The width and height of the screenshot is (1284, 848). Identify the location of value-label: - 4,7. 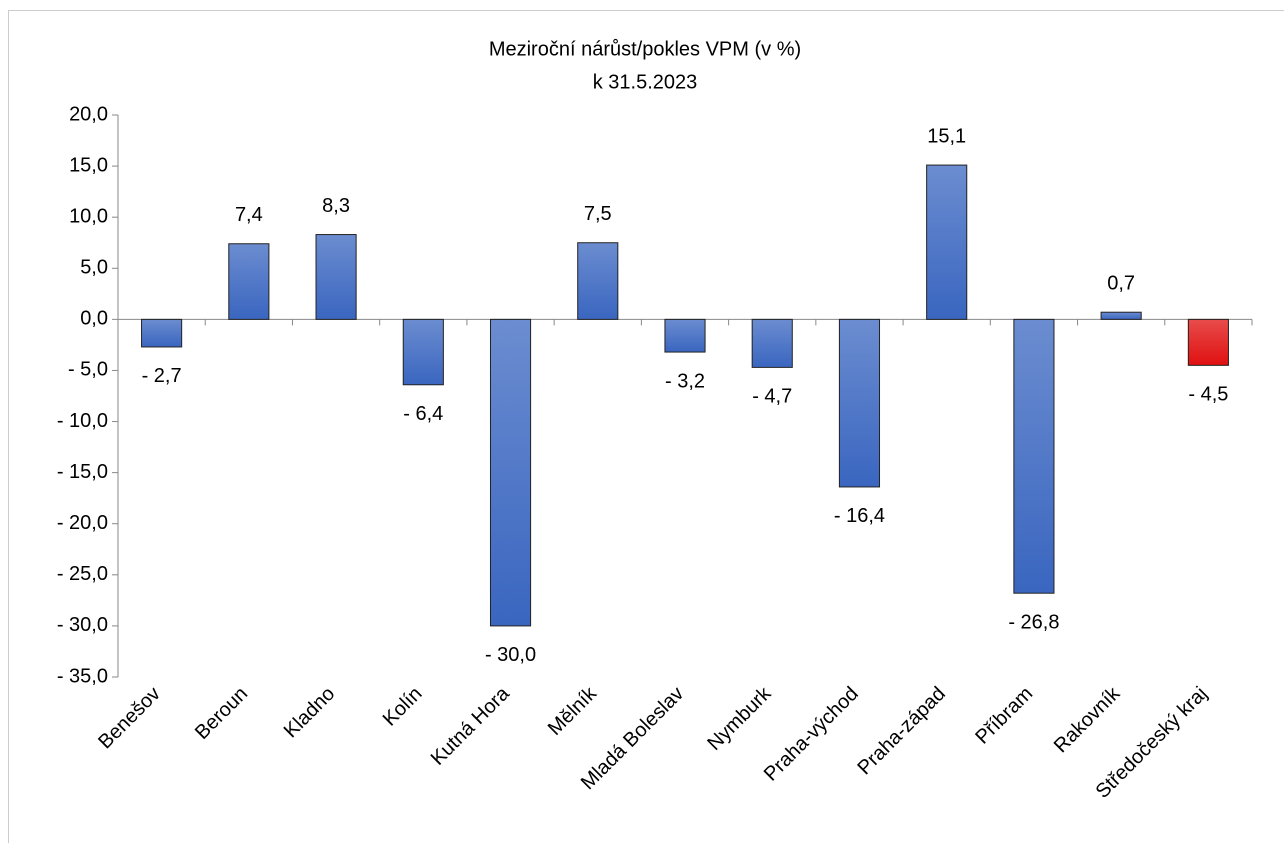
(772, 397).